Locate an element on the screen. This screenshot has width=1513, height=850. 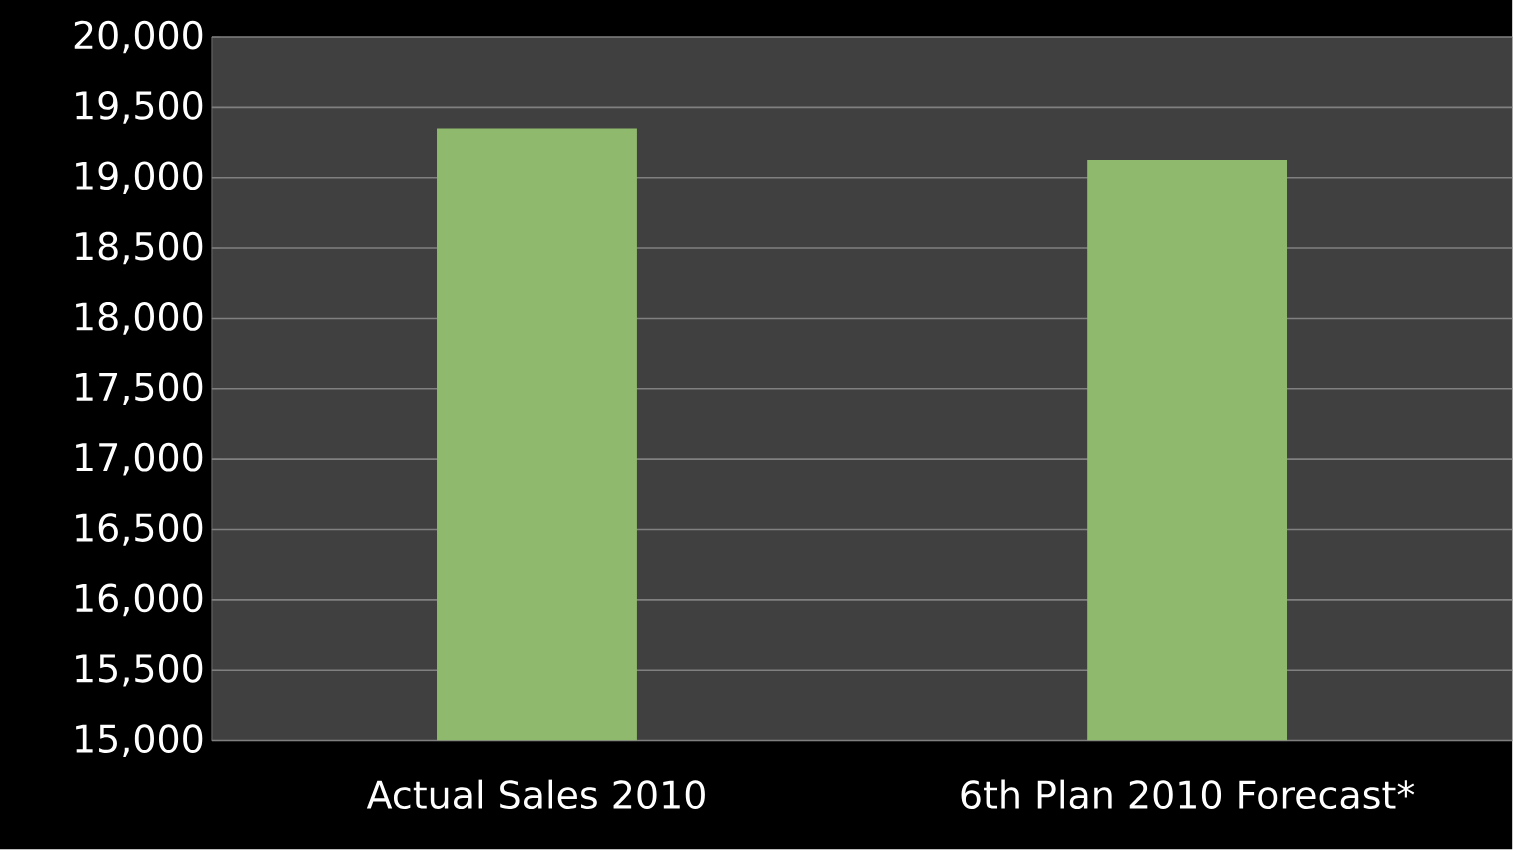
y-tick-label: 15,500 is located at coordinates (139, 670).